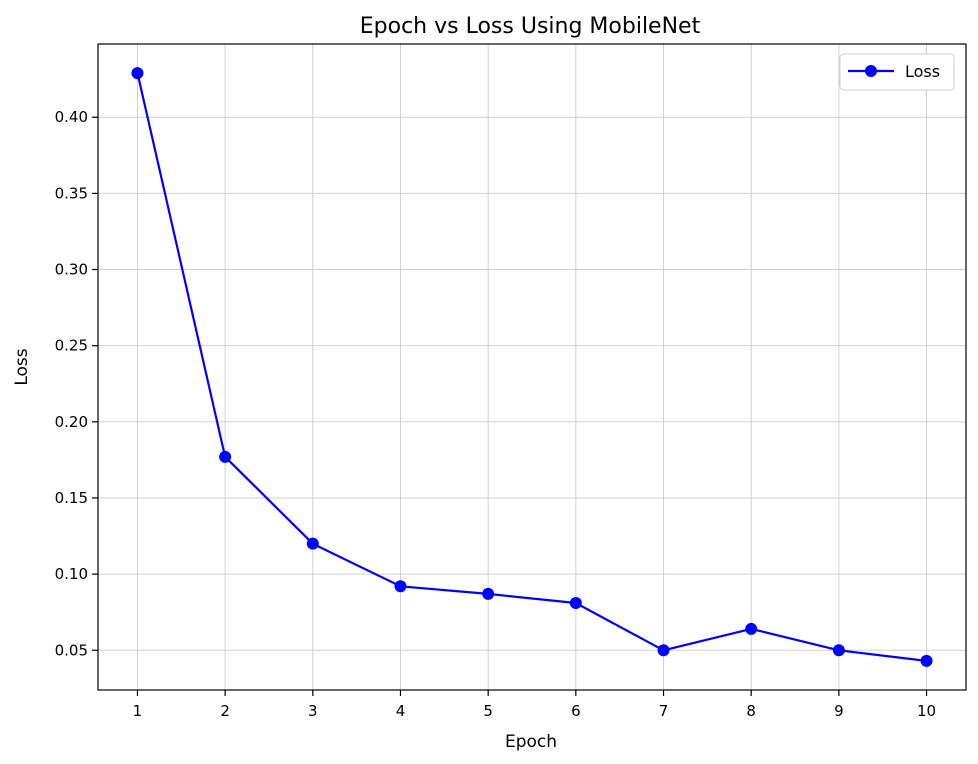 The height and width of the screenshot is (764, 978). Describe the element at coordinates (71, 346) in the screenshot. I see `y-tick-label: 0.25` at that location.